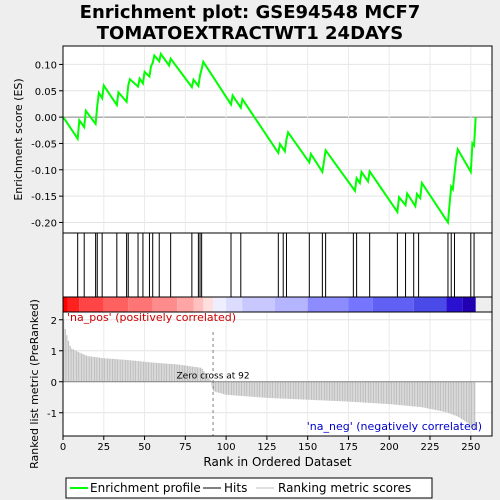 Image resolution: width=500 pixels, height=500 pixels. Describe the element at coordinates (52, 414) in the screenshot. I see `rank-tick-label: -1` at that location.